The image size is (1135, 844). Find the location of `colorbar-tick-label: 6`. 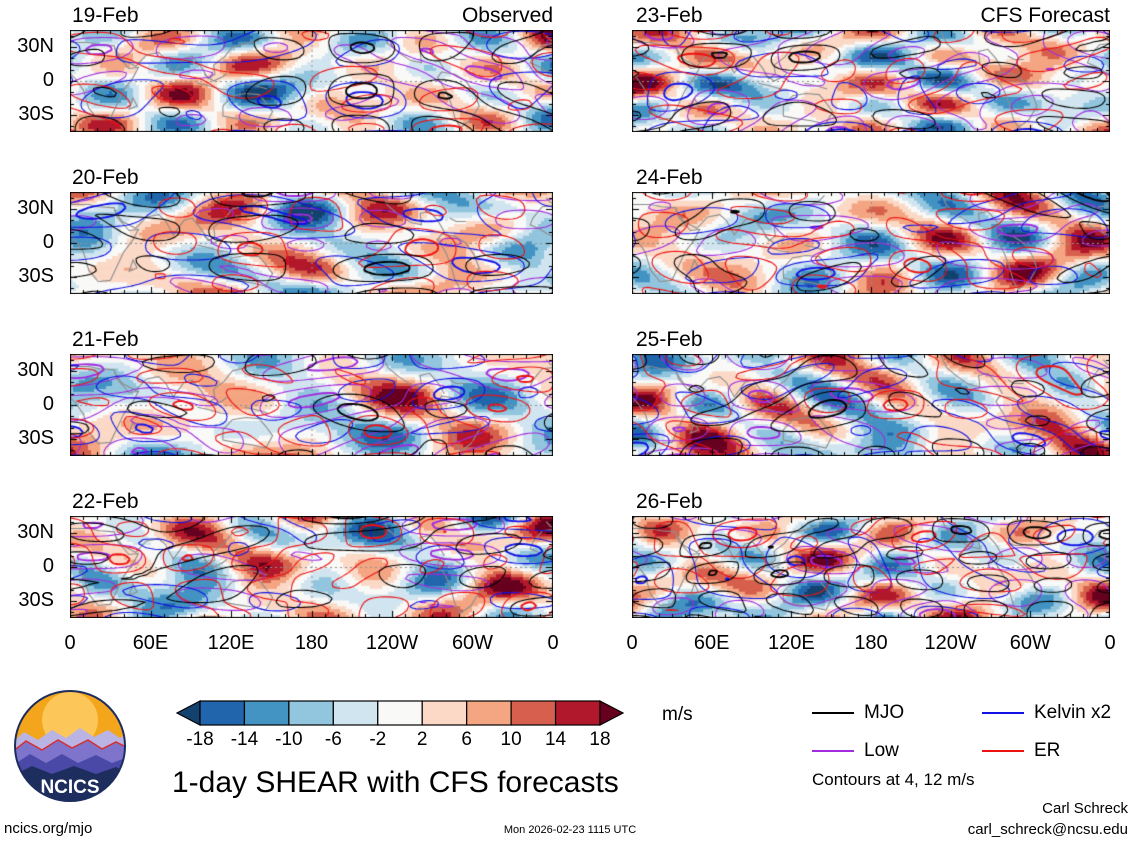

colorbar-tick-label: 6 is located at coordinates (466, 739).